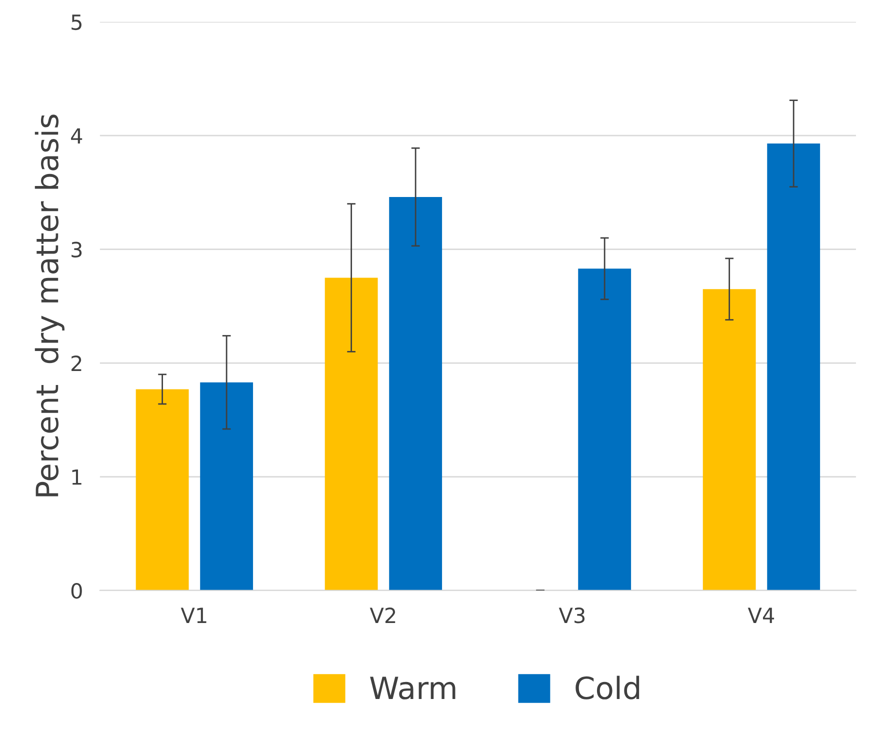 This screenshot has width=869, height=729. Describe the element at coordinates (383, 615) in the screenshot. I see `x-tick-label: V2` at that location.